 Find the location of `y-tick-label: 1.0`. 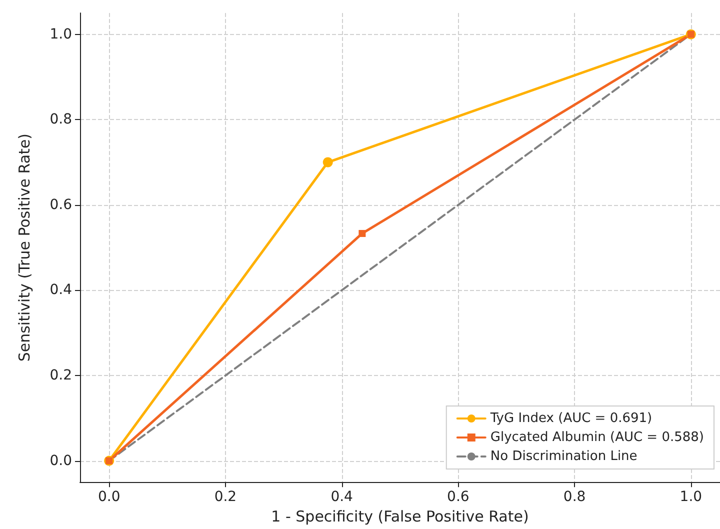

y-tick-label: 1.0 is located at coordinates (61, 34).